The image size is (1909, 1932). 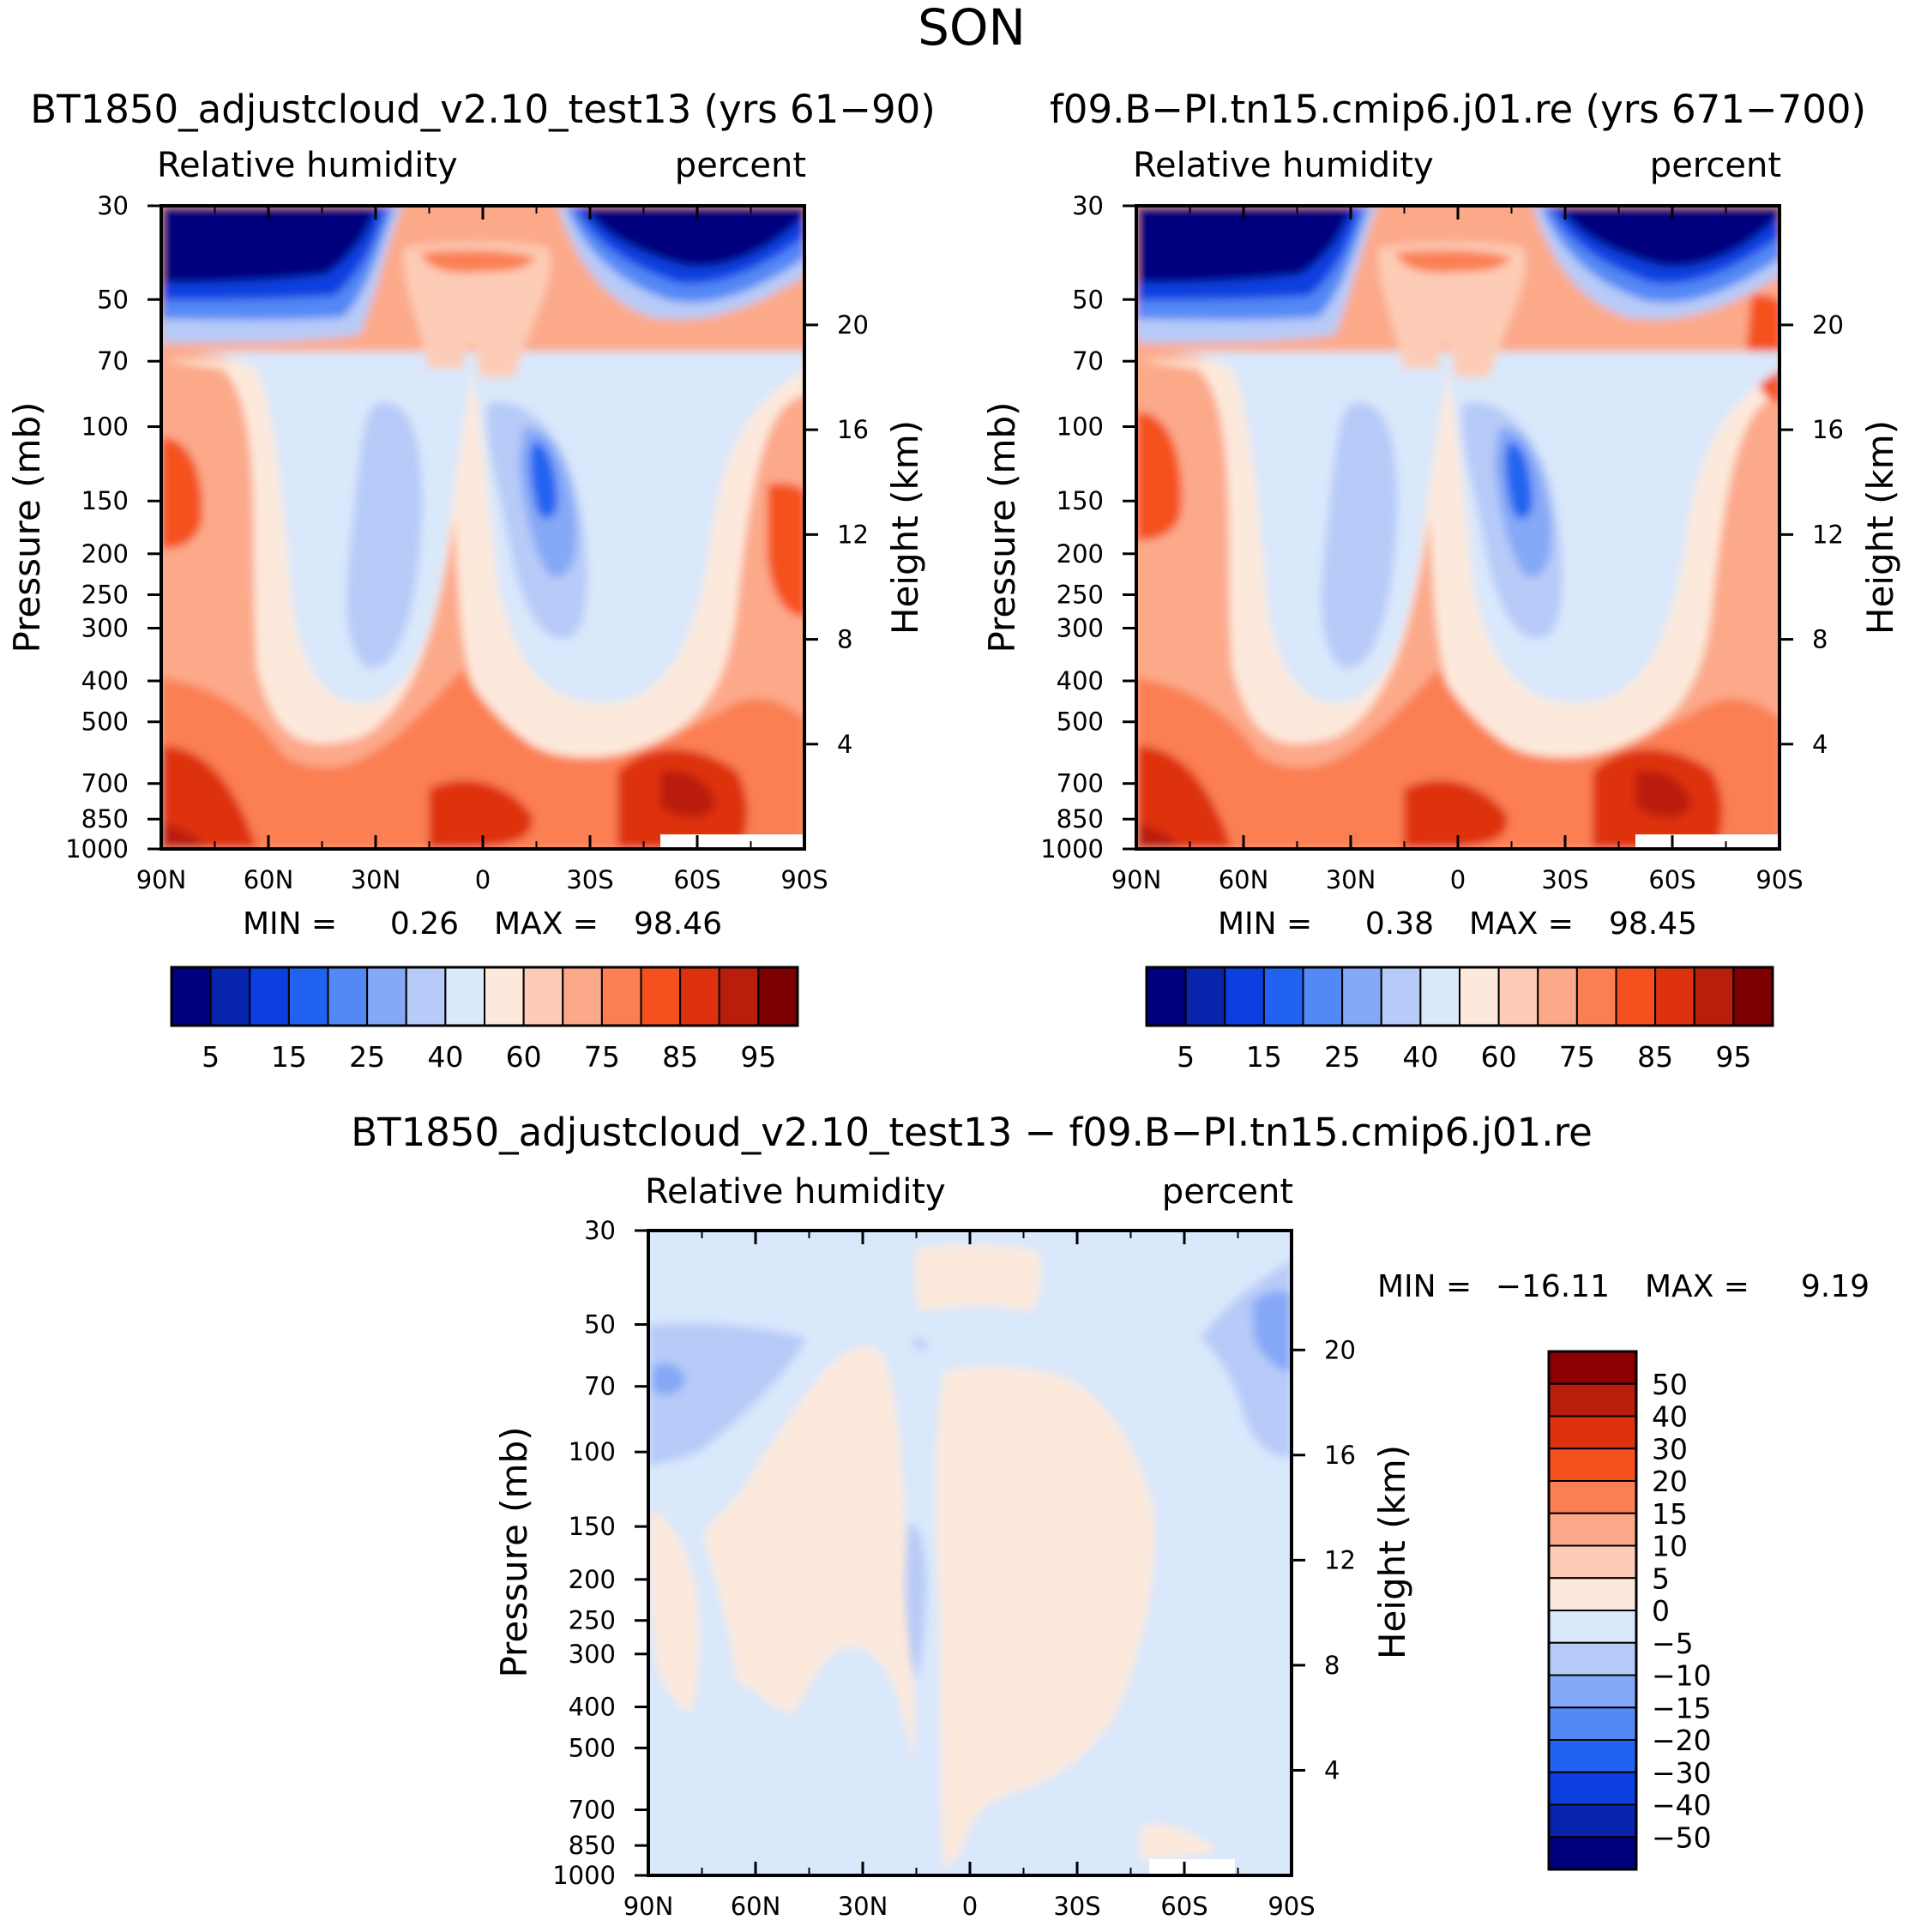 What do you see at coordinates (1670, 1481) in the screenshot?
I see `colorbar-label: 20` at bounding box center [1670, 1481].